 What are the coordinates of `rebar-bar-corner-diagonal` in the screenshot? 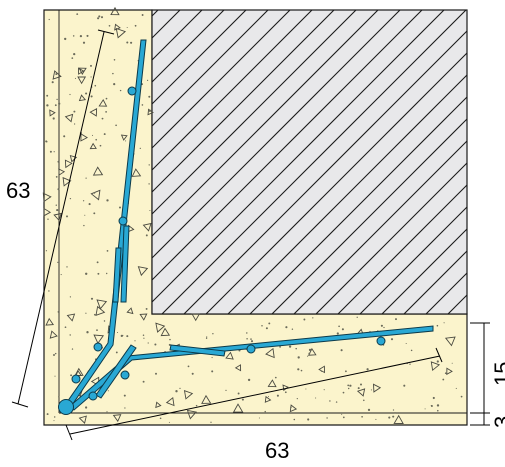 It's located at (116, 371).